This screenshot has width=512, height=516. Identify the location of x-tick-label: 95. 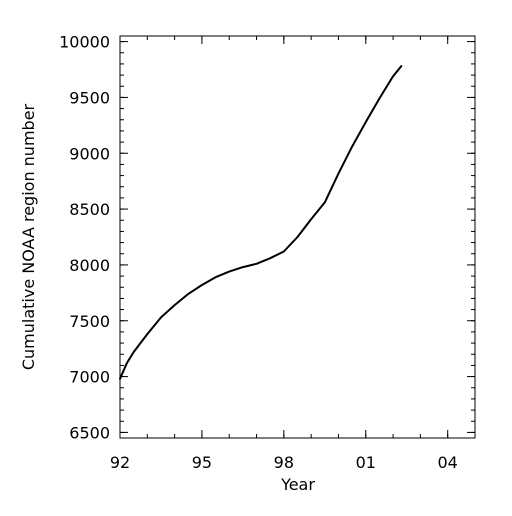
(202, 462).